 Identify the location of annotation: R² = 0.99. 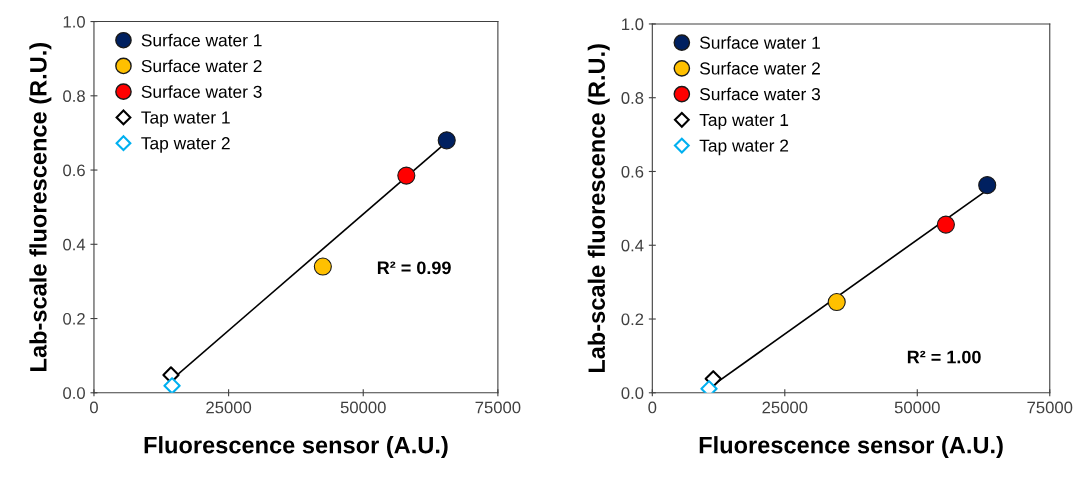
(414, 268).